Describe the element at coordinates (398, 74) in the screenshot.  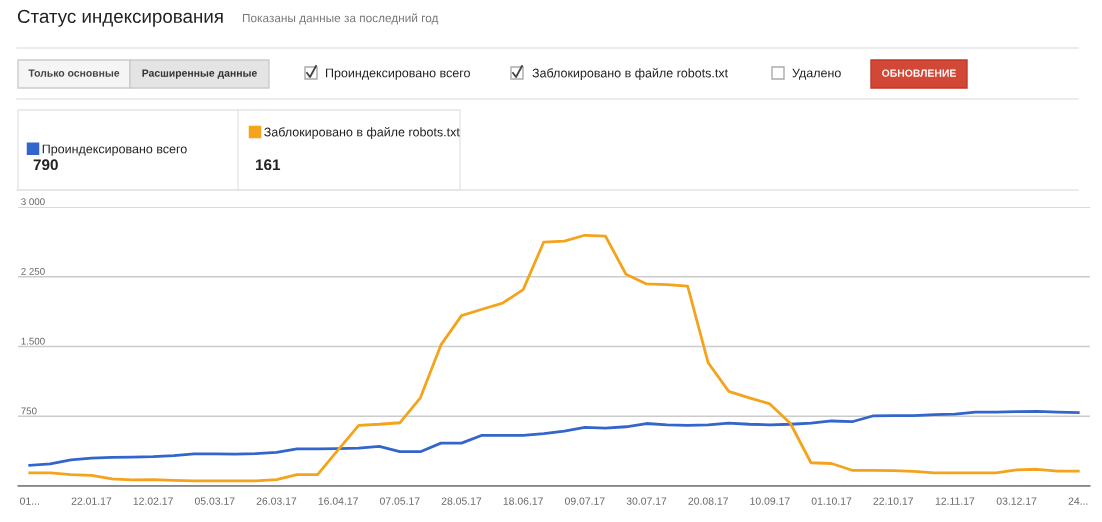
I see `text: Проиндексировано всего` at that location.